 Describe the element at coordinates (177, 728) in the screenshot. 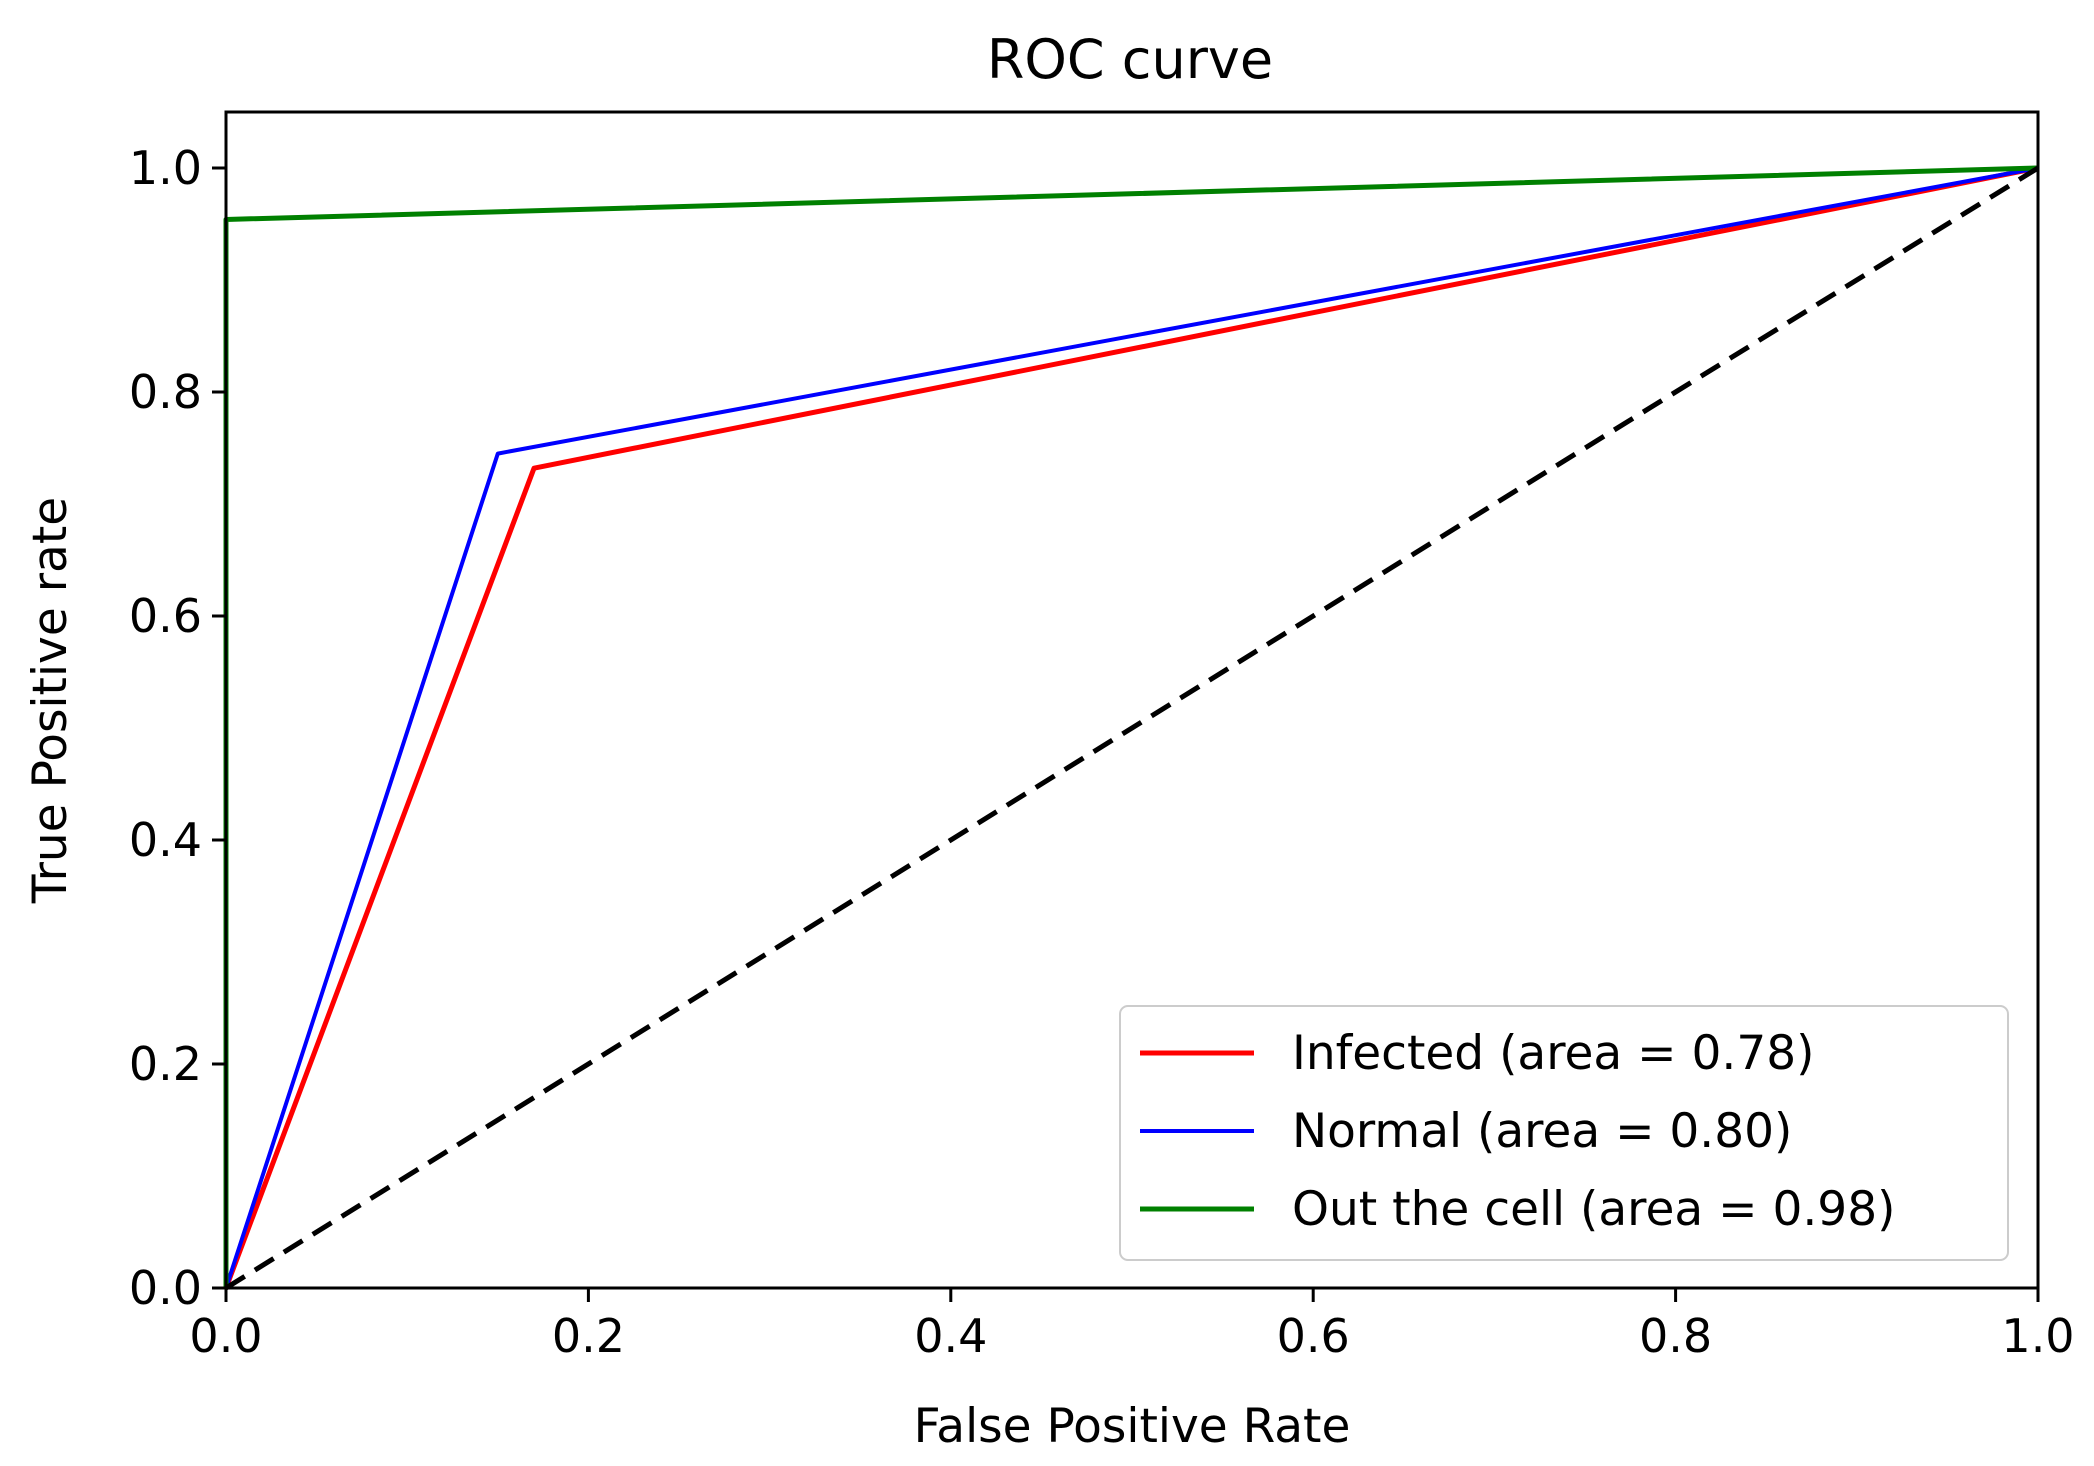

I see `y-axis-ticks: 0.0 0.2 0.4 0.6 0.8 1.0` at that location.